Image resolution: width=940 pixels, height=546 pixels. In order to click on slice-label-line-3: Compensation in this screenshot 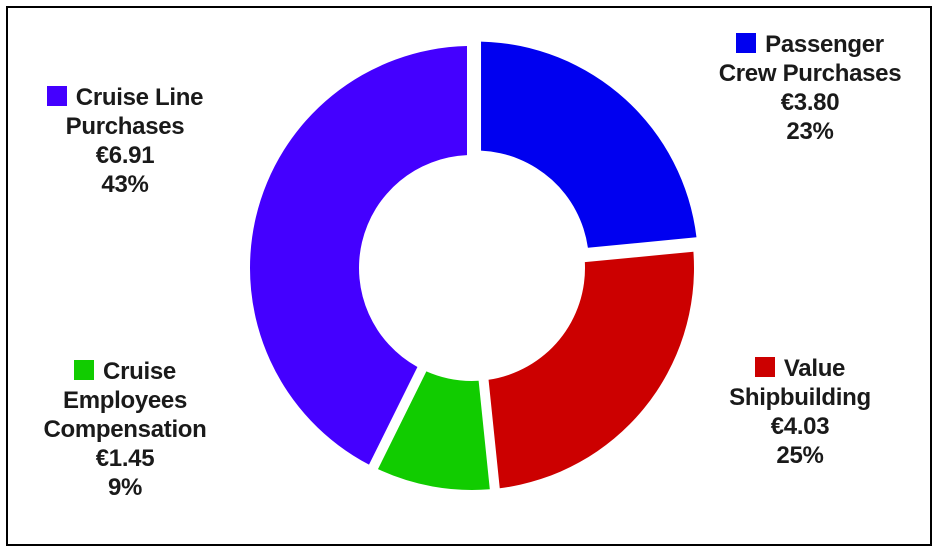, I will do `click(125, 429)`.